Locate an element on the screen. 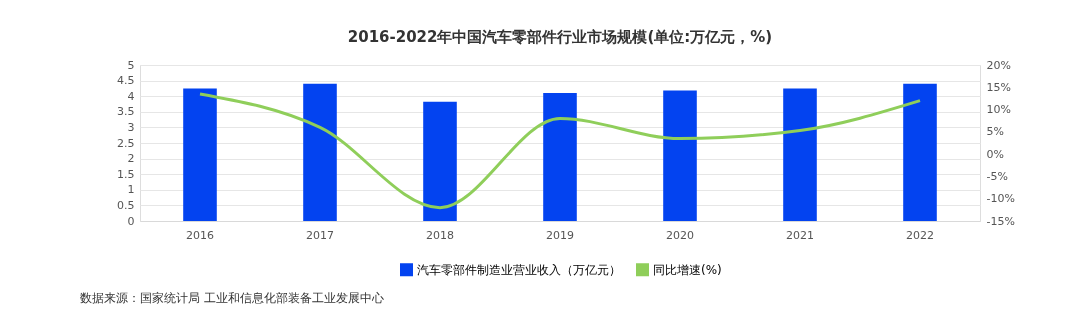 This screenshot has width=1080, height=332. y-tick-label: 4 is located at coordinates (131, 96).